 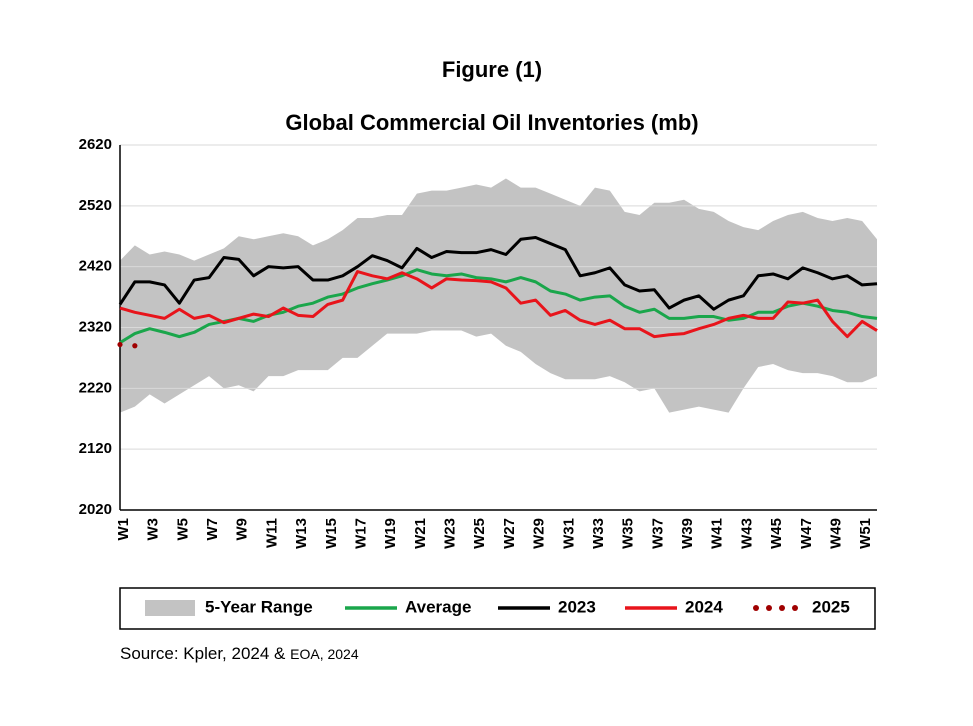 What do you see at coordinates (831, 606) in the screenshot?
I see `legend-label: 2025` at bounding box center [831, 606].